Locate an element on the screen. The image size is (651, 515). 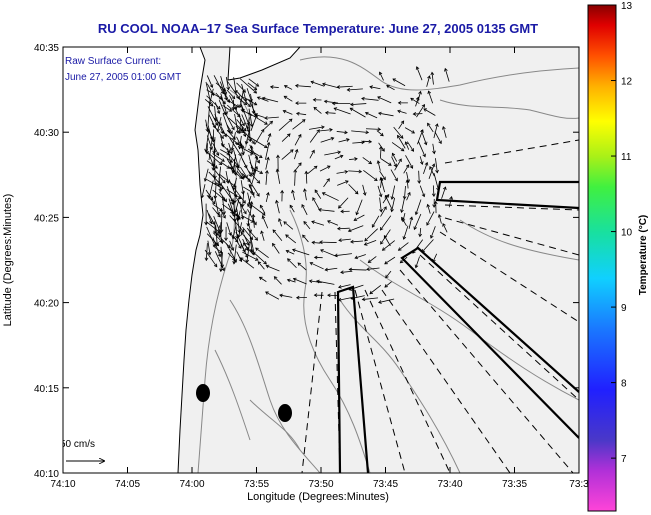
station-dot is located at coordinates (285, 413).